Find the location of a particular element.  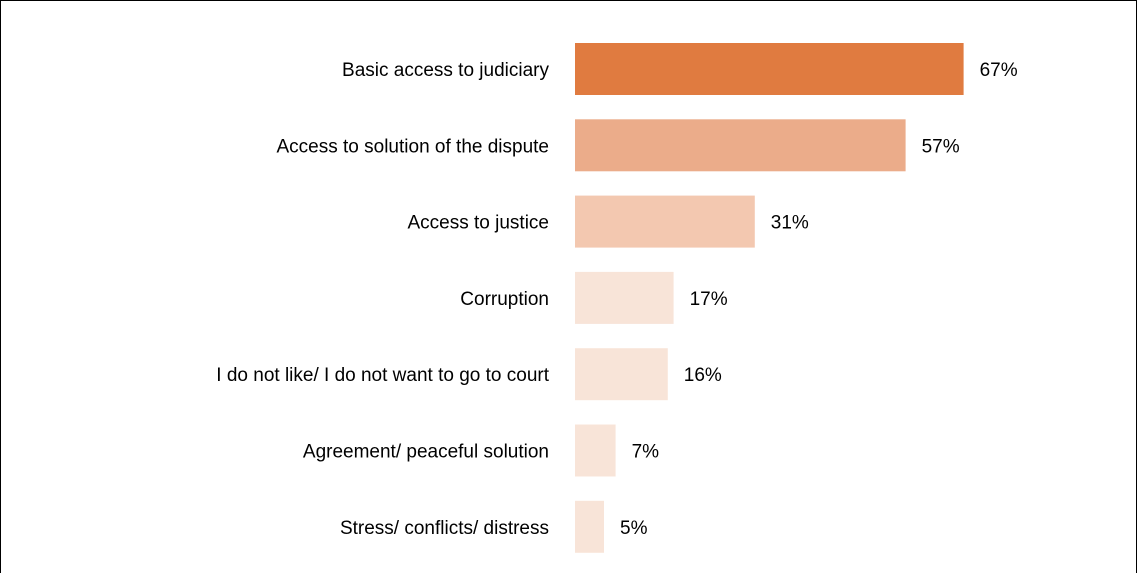

value-label-3: 17% is located at coordinates (709, 299).